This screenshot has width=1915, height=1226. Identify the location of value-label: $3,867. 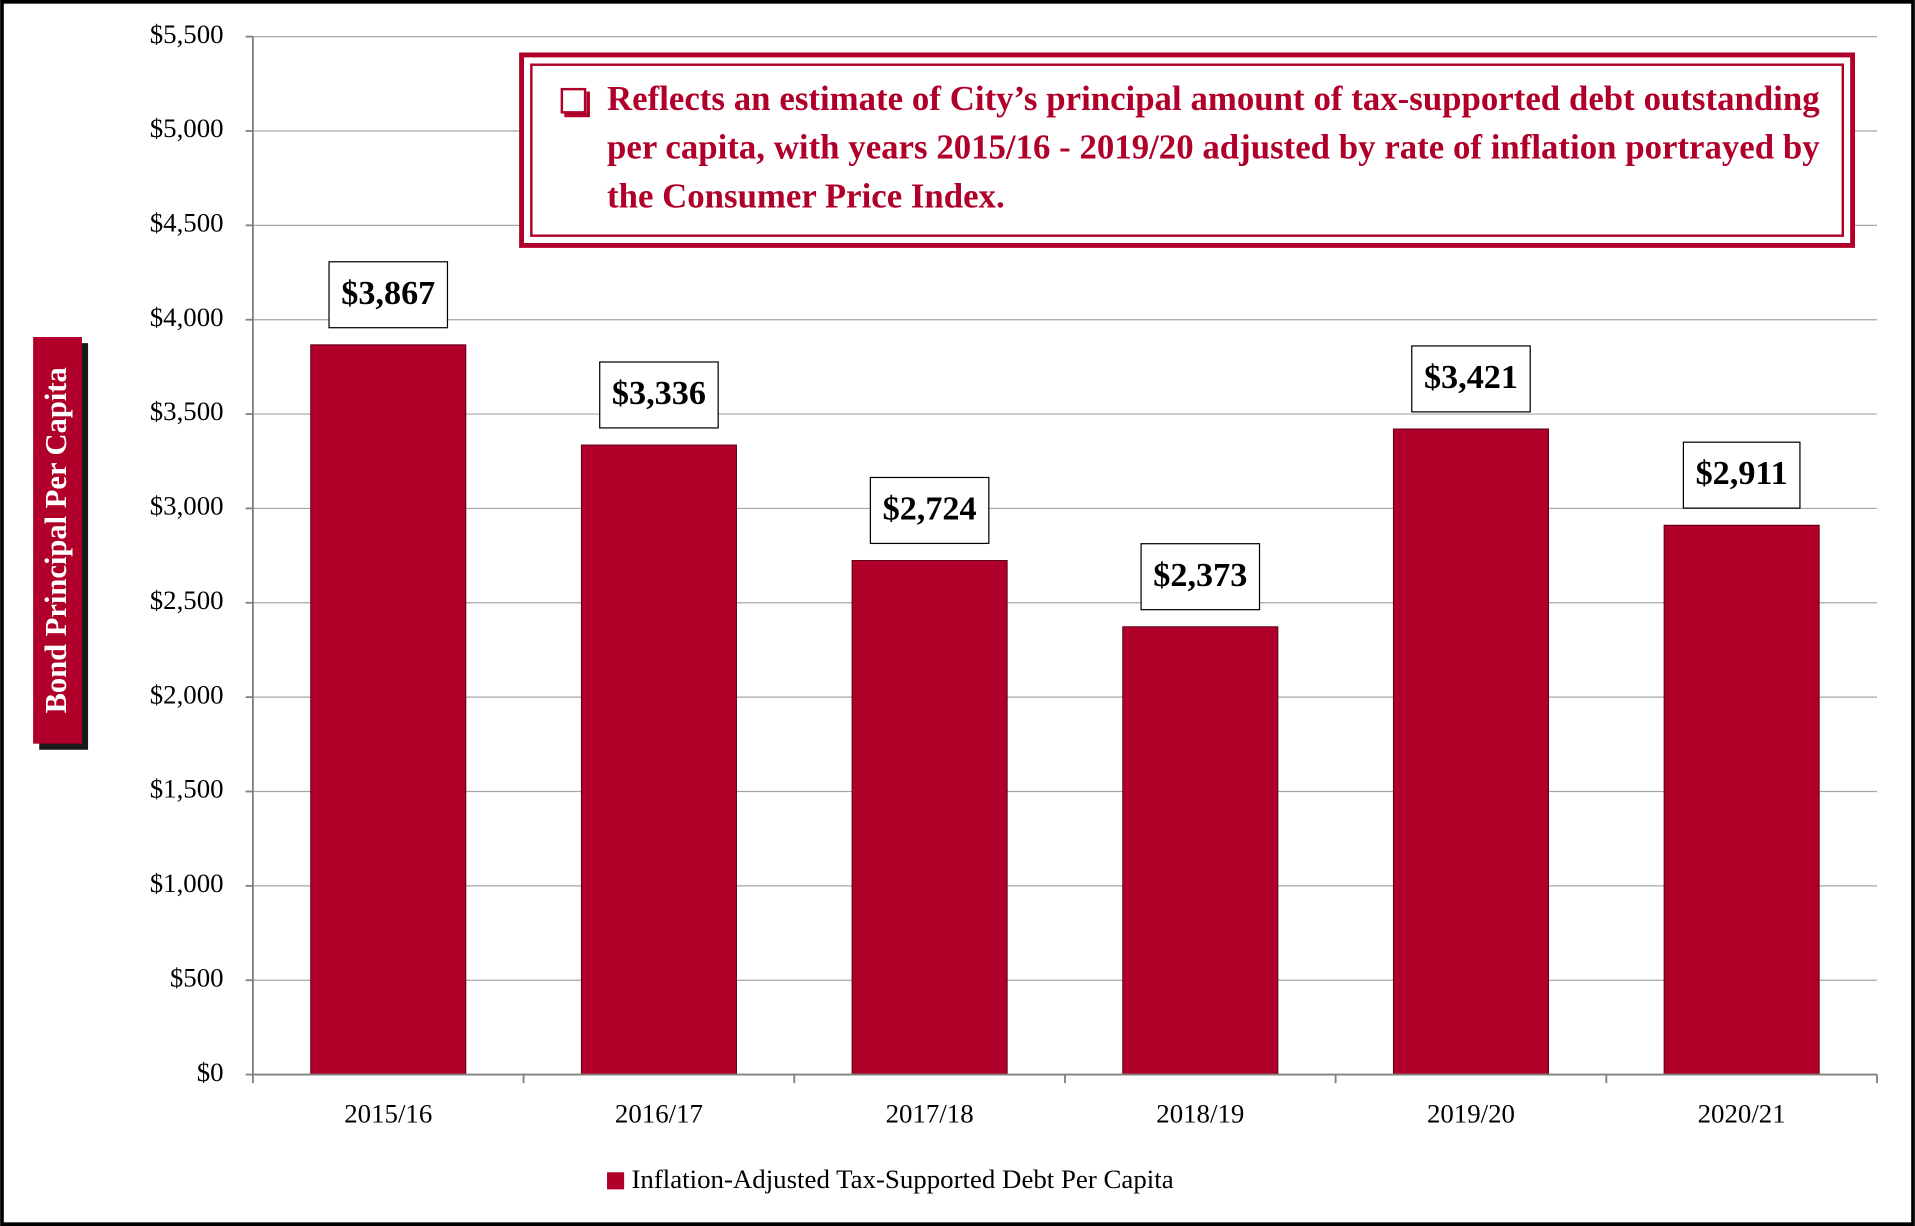
(388, 293).